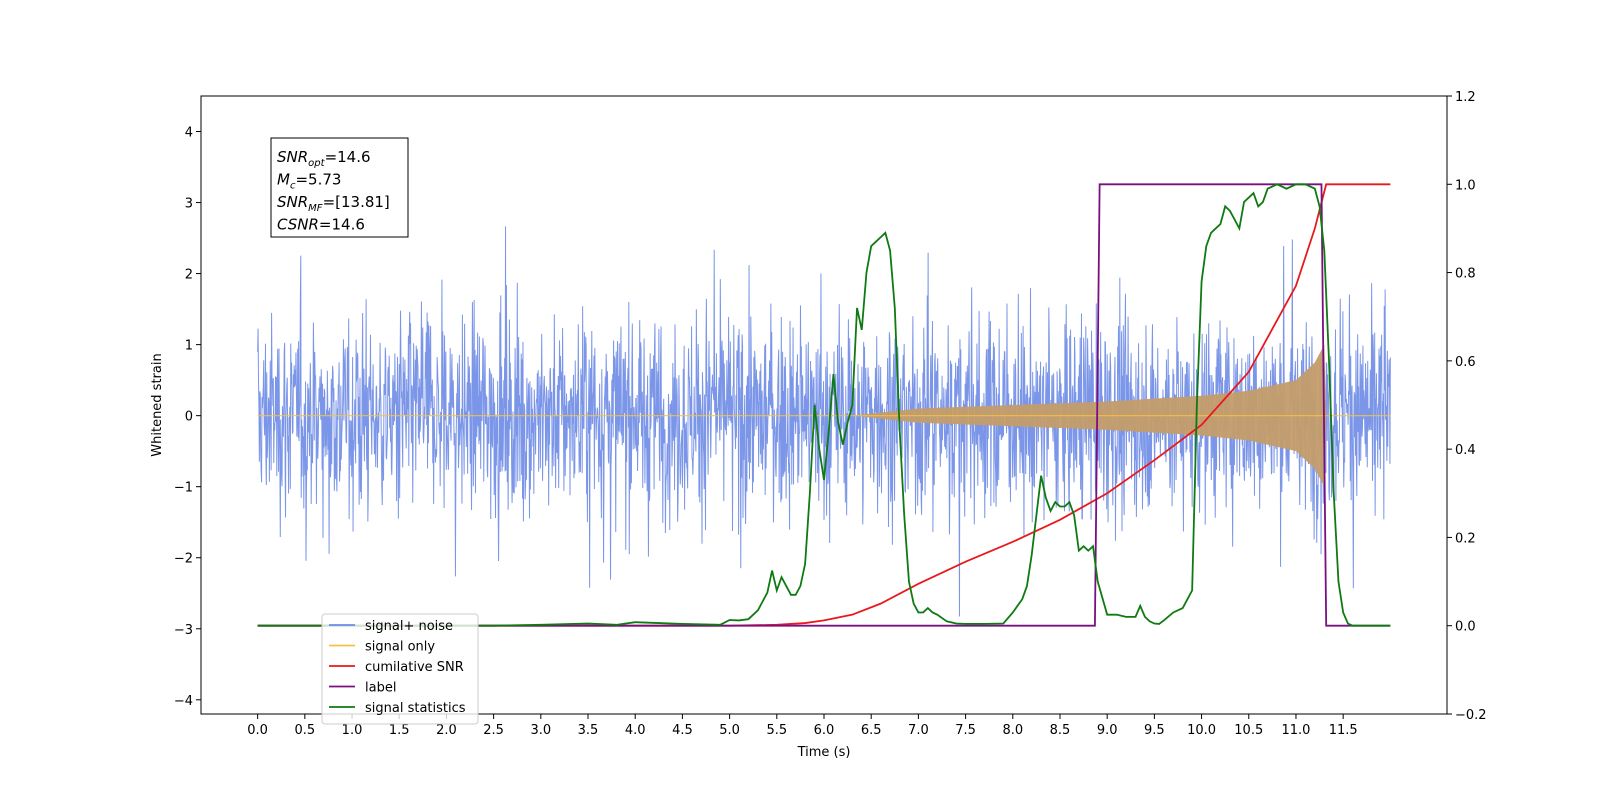 This screenshot has height=800, width=1600. Describe the element at coordinates (1465, 627) in the screenshot. I see `y2-tick-label: 0.0` at that location.